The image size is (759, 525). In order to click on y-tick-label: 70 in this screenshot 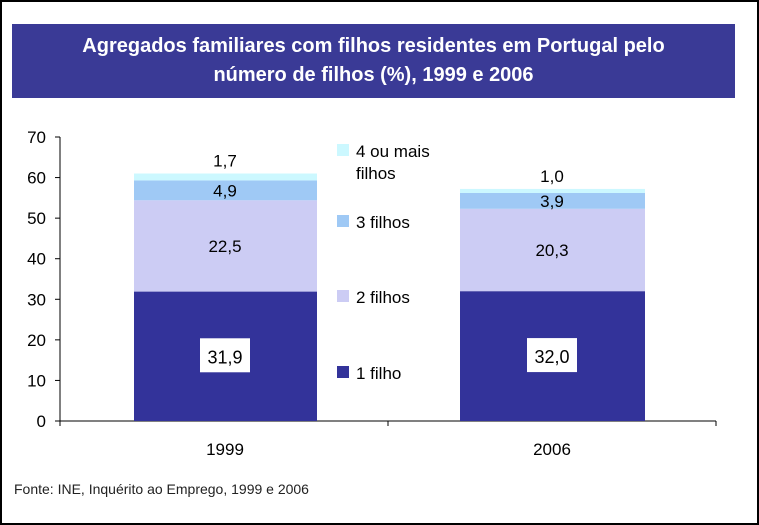, I will do `click(36, 137)`.